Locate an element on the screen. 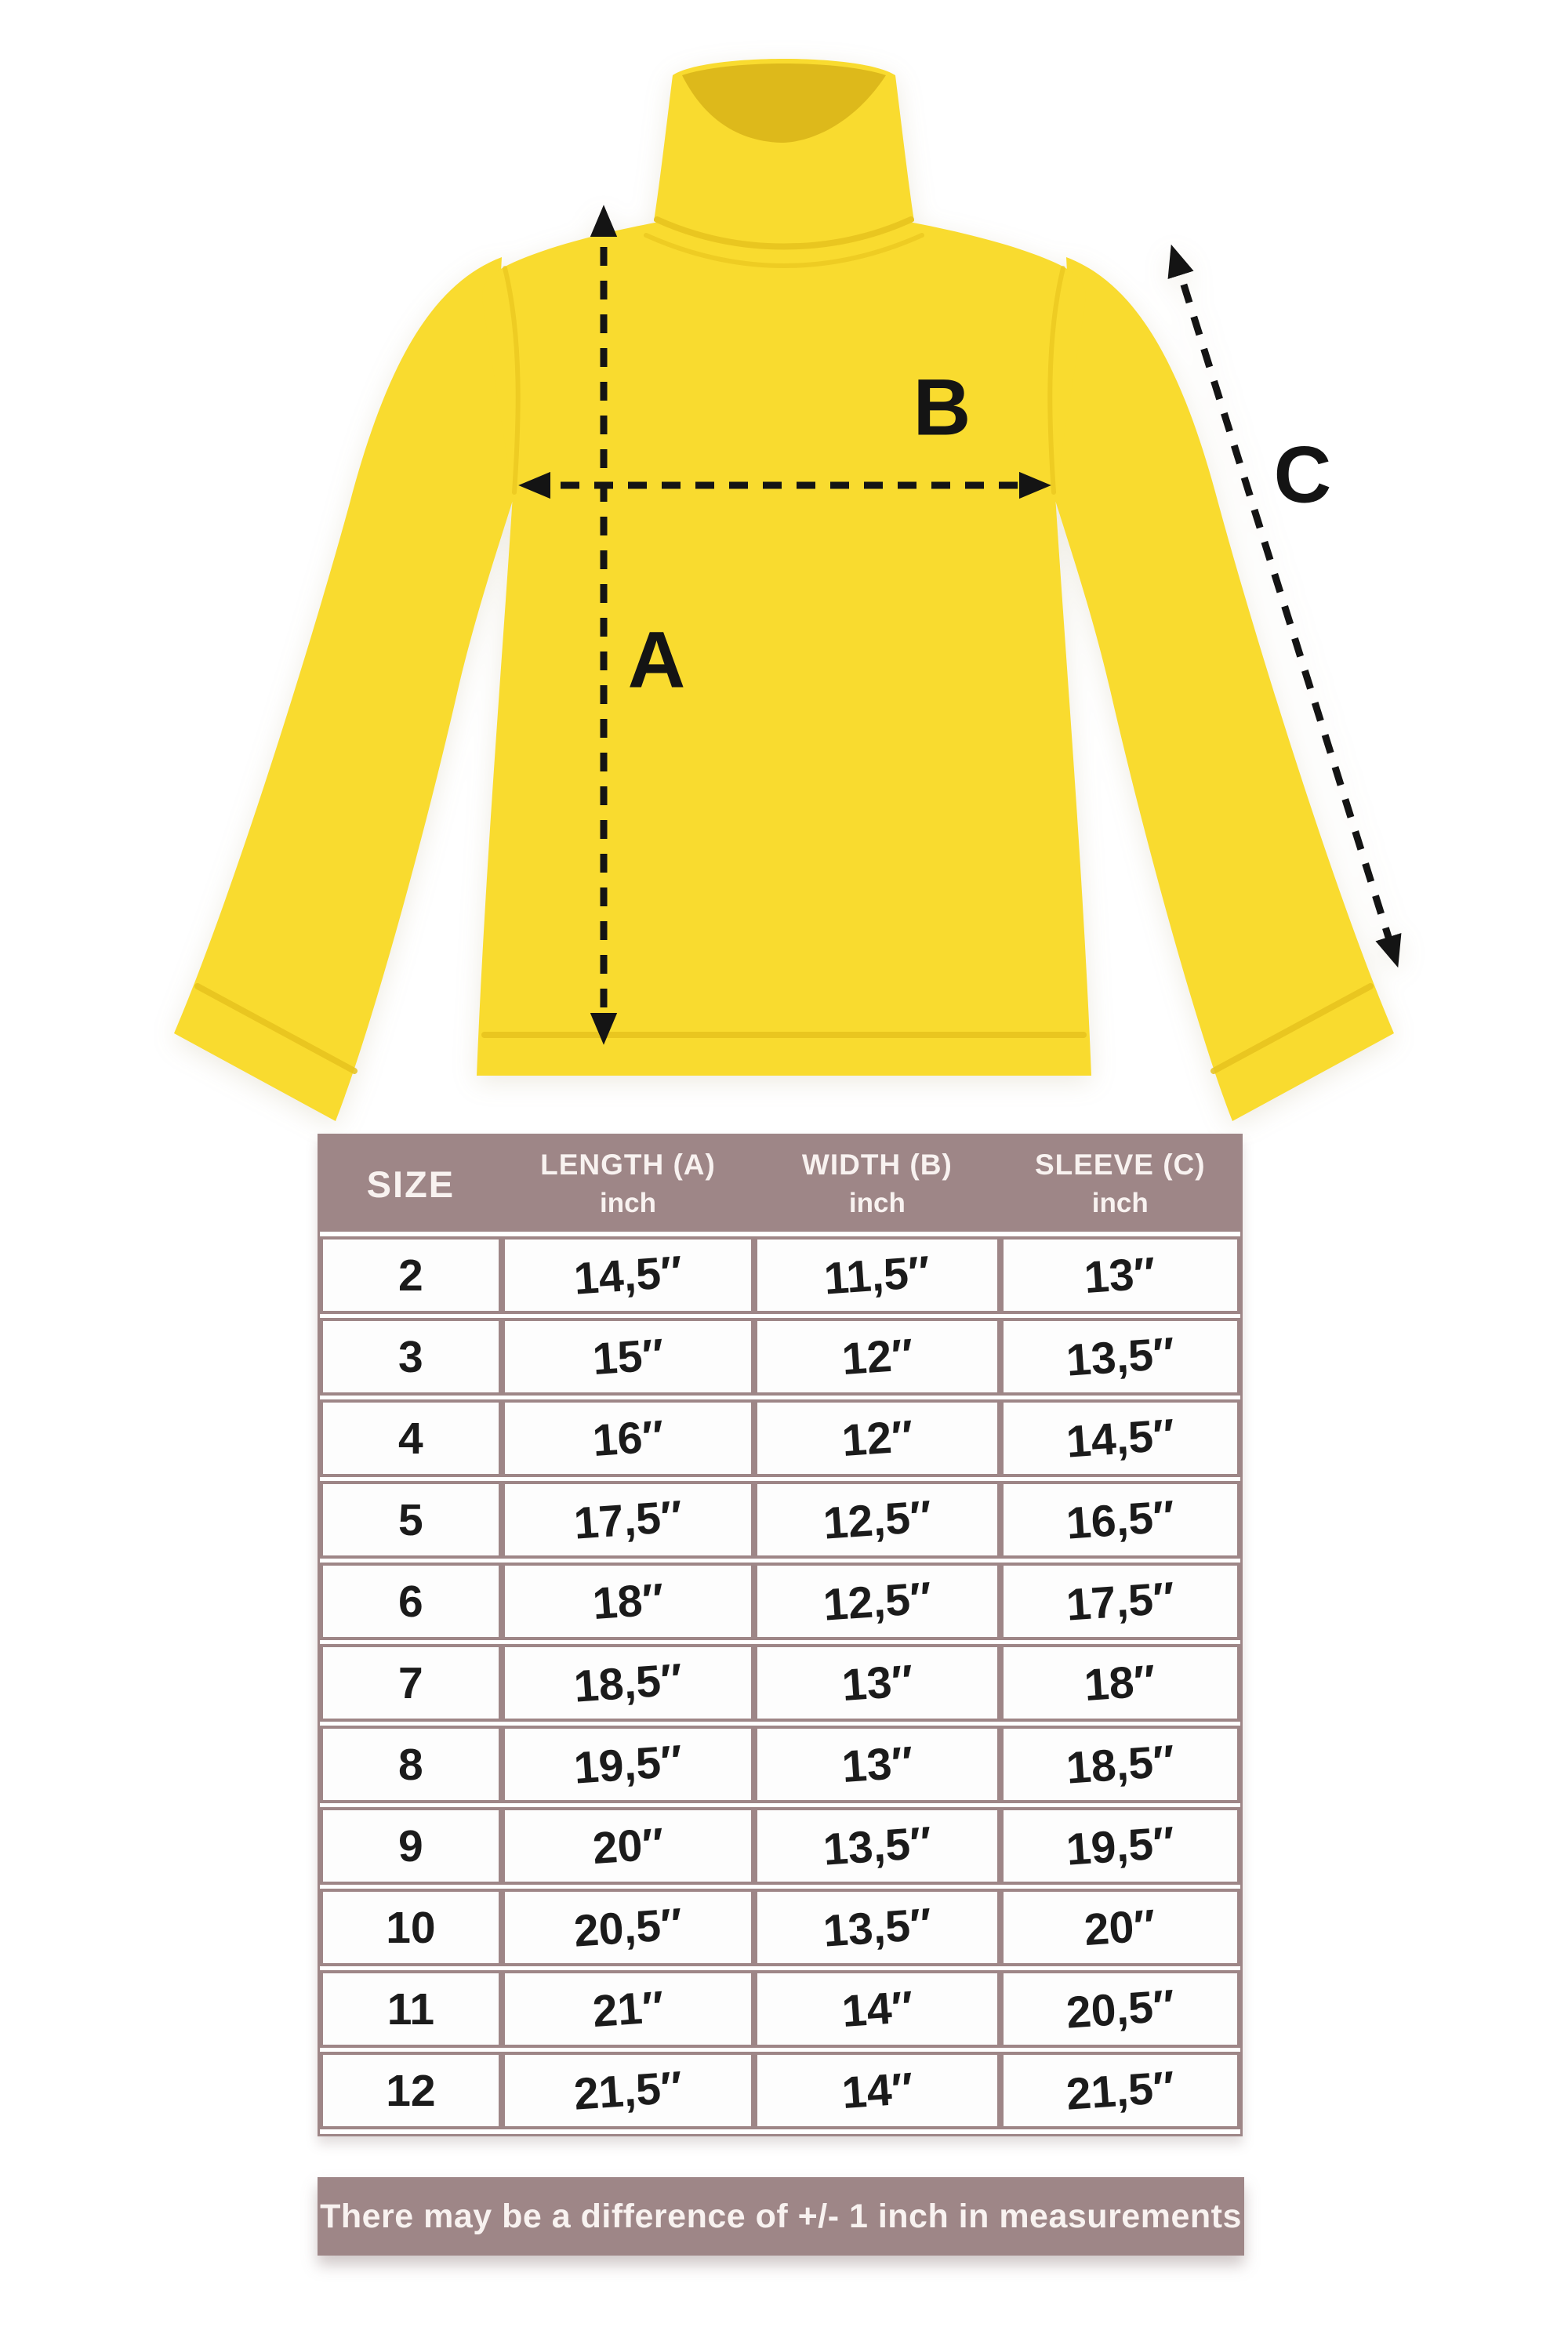 This screenshot has height=2352, width=1568. sleeve-cell: 18,5″ is located at coordinates (1120, 1765).